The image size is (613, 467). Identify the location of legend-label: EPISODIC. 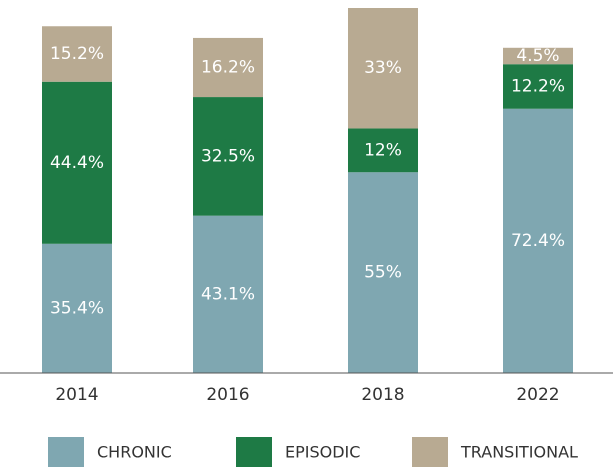
(322, 452).